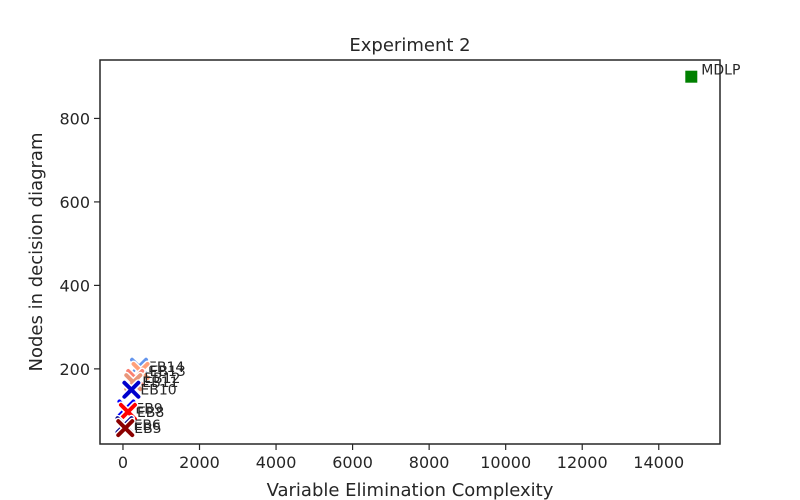 This screenshot has width=800, height=500. I want to click on x-tick-label: 6000, so click(352, 462).